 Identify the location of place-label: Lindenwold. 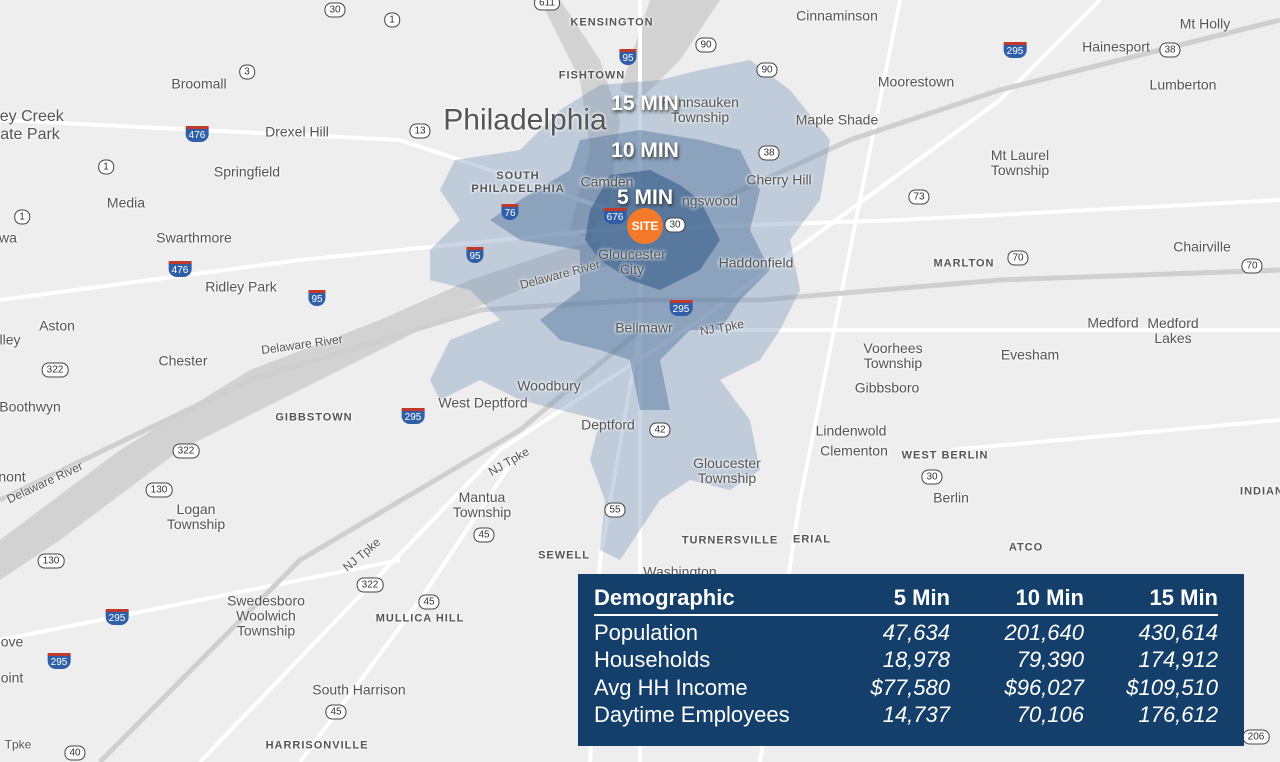
(851, 430).